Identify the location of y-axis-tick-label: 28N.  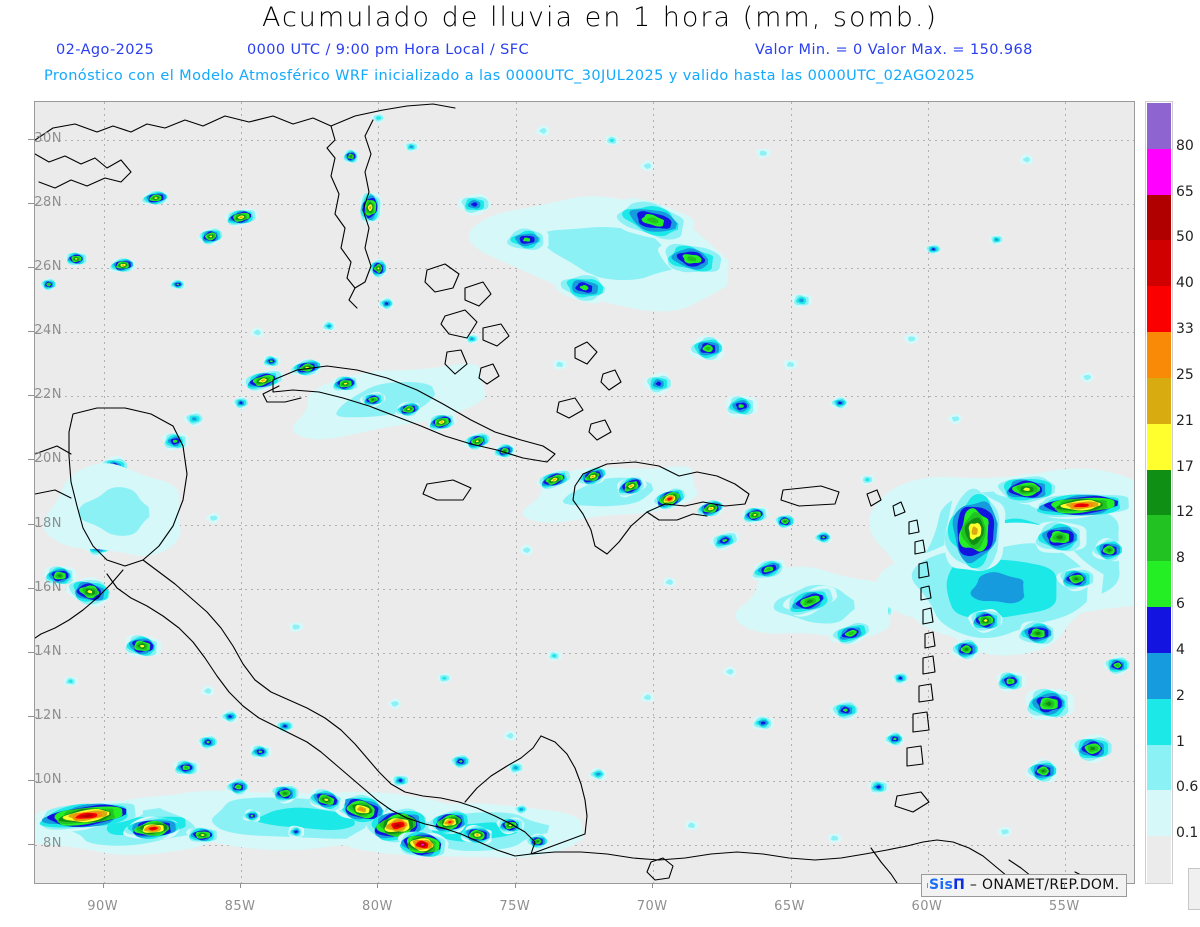
(48, 203).